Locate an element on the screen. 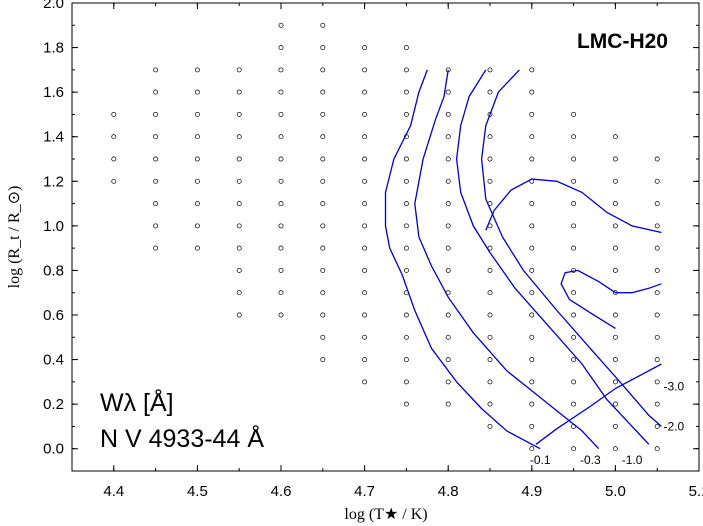 This screenshot has width=703, height=526. contour-line is located at coordinates (611, 299).